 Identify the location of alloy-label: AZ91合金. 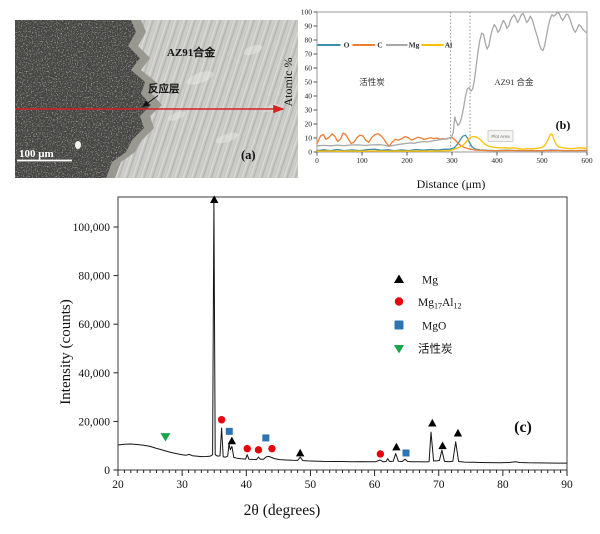
(191, 52).